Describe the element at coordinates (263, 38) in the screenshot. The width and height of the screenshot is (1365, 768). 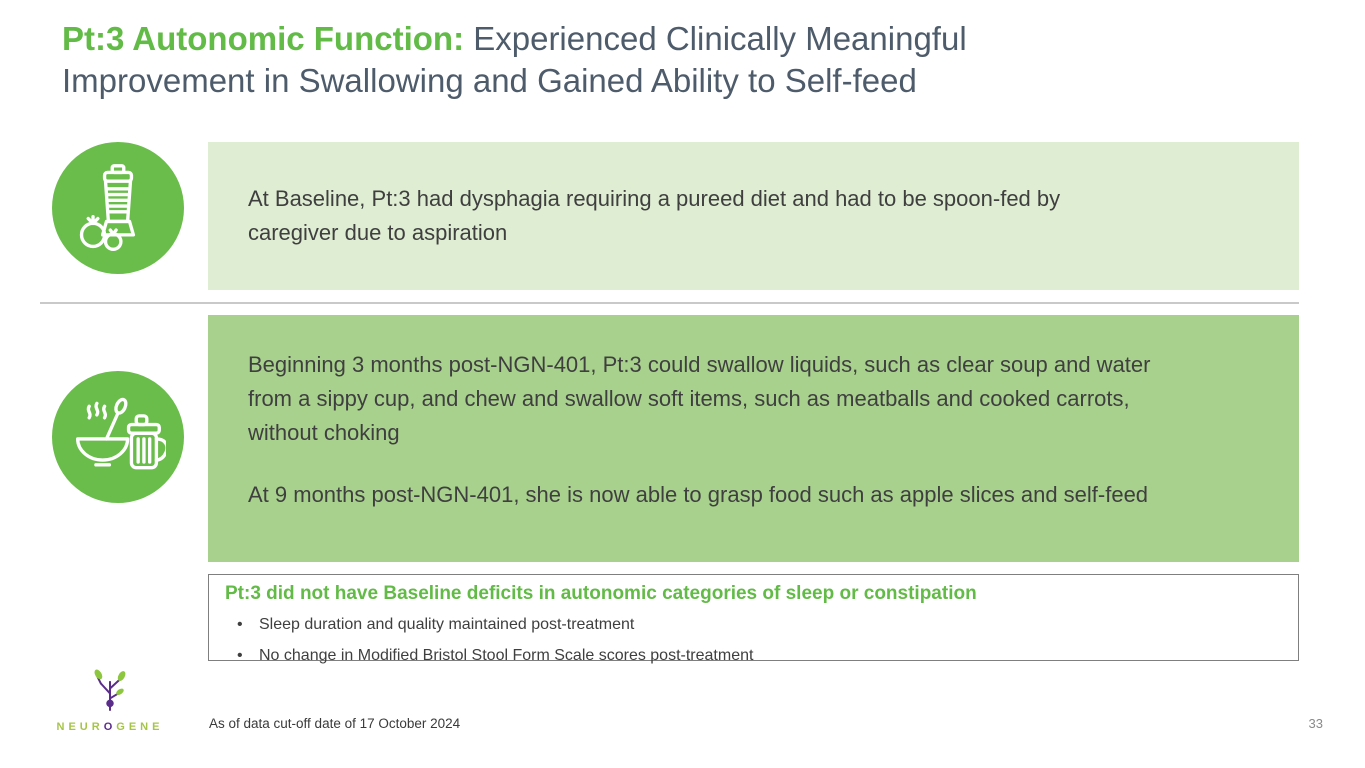
I see `title-highlight: Pt:3 Autonomic Function:` at that location.